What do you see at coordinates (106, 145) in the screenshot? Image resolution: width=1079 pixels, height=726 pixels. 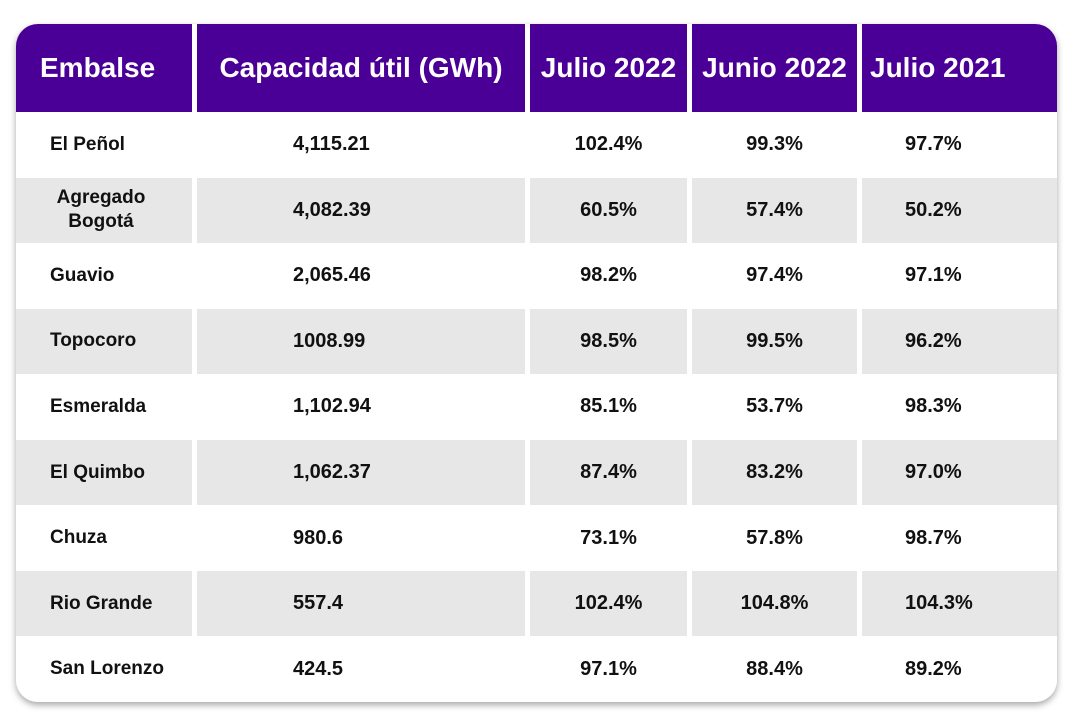 I see `cell-embalse: El Peñol` at bounding box center [106, 145].